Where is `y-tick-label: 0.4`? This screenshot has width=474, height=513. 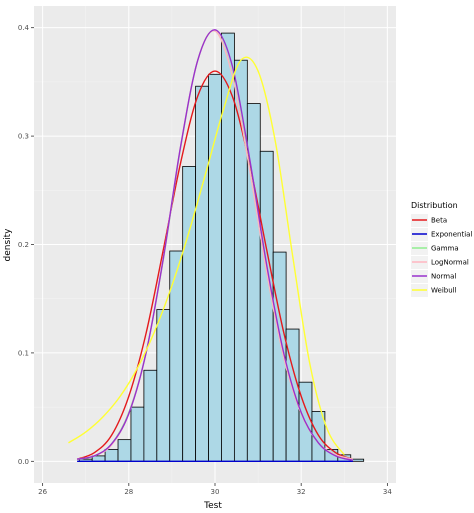 y-tick-label: 0.4 is located at coordinates (24, 28).